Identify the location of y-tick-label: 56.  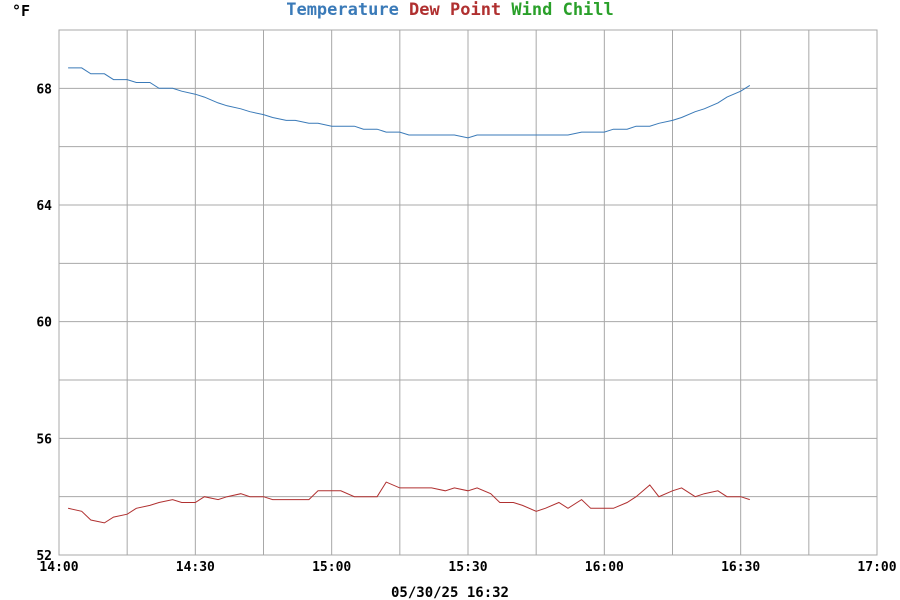
(44, 439).